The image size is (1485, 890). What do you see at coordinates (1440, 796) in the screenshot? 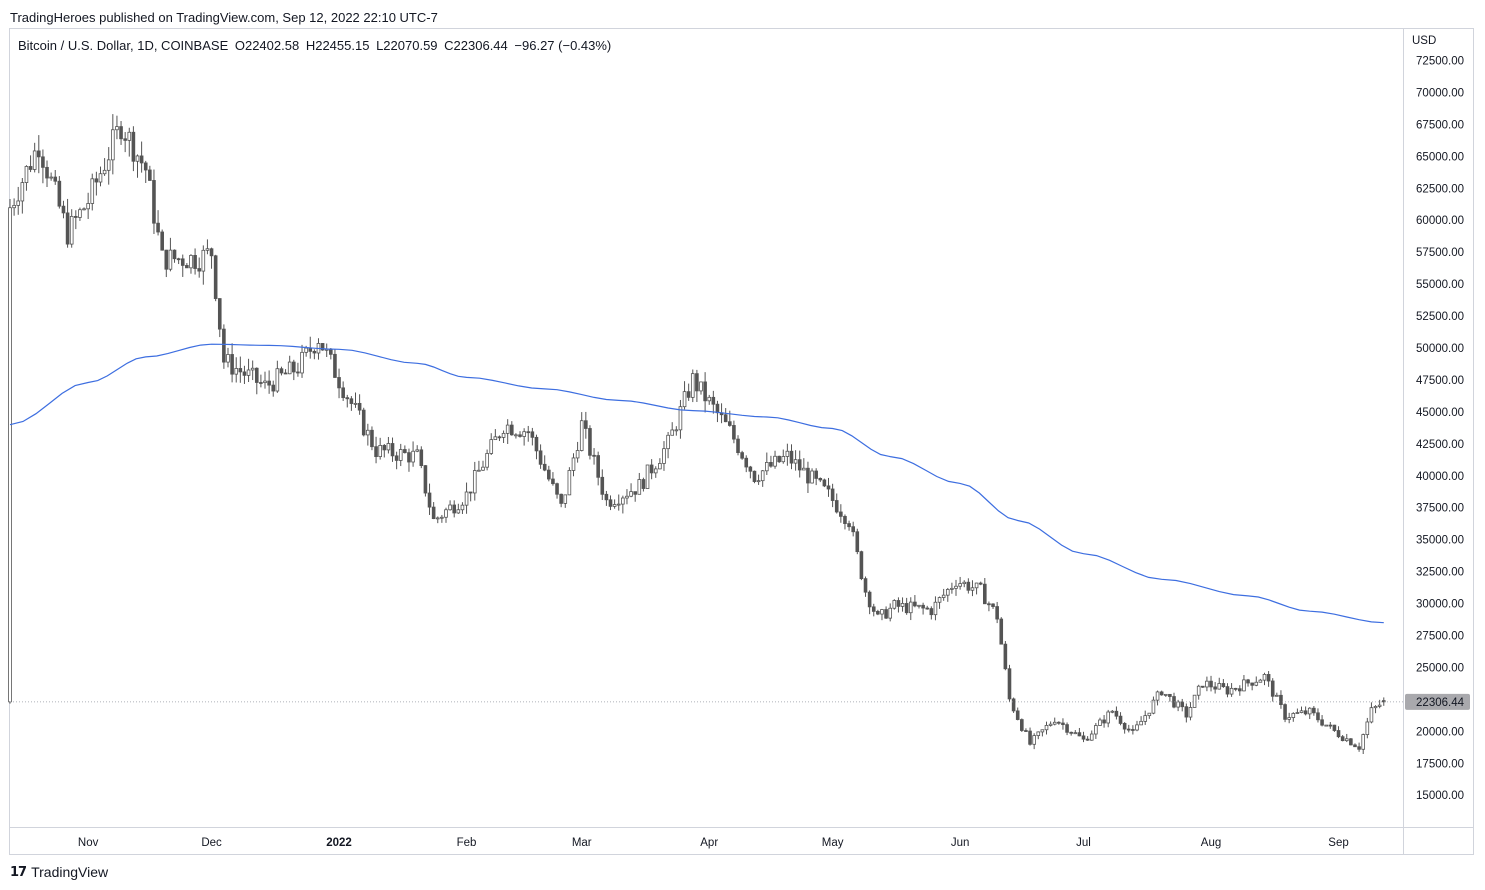
I see `y-tick-label: 15000.00` at bounding box center [1440, 796].